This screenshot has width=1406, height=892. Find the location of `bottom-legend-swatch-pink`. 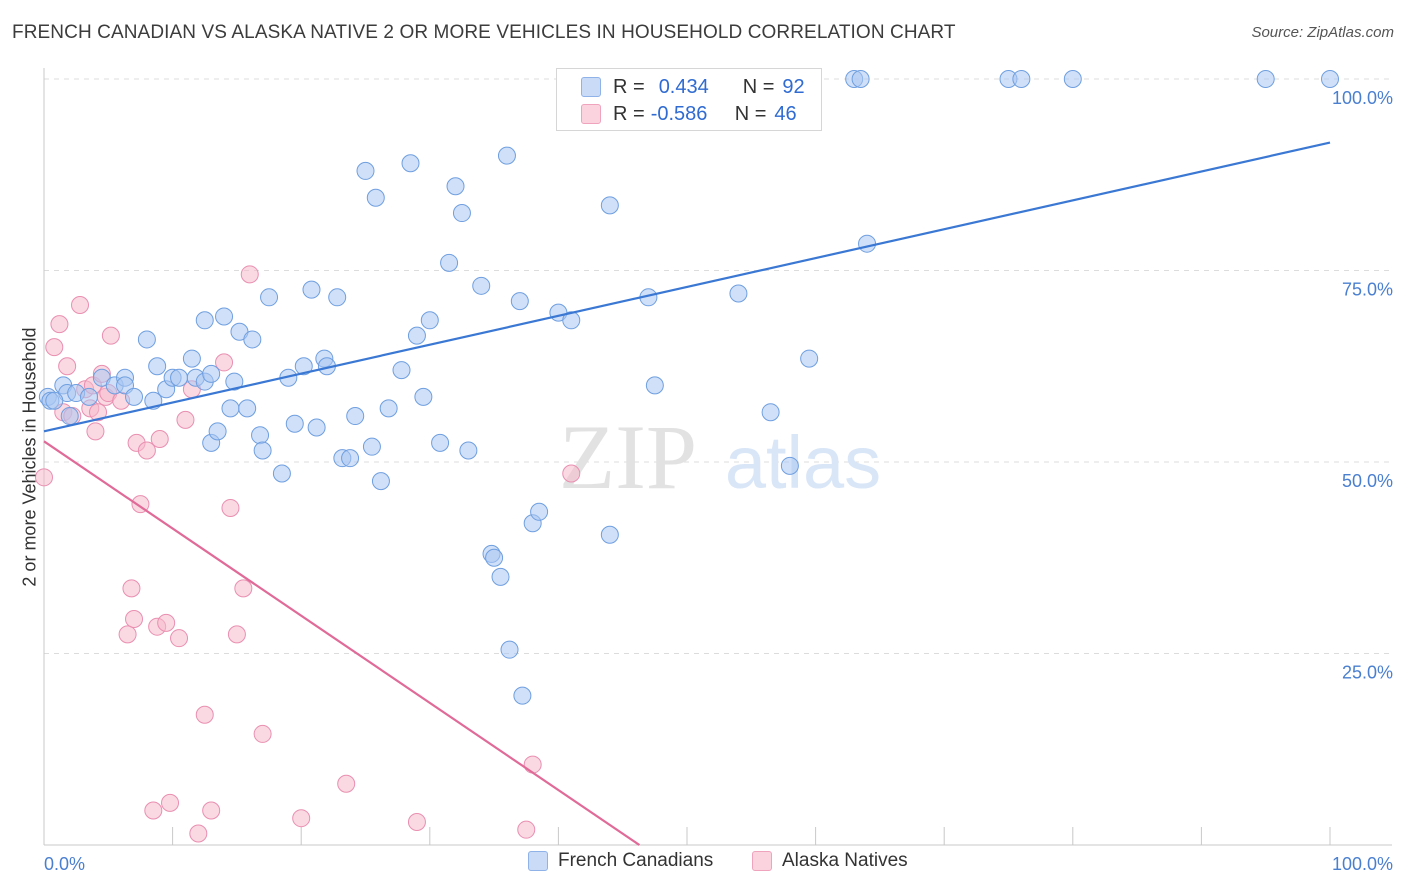

bottom-legend-swatch-pink is located at coordinates (762, 861).